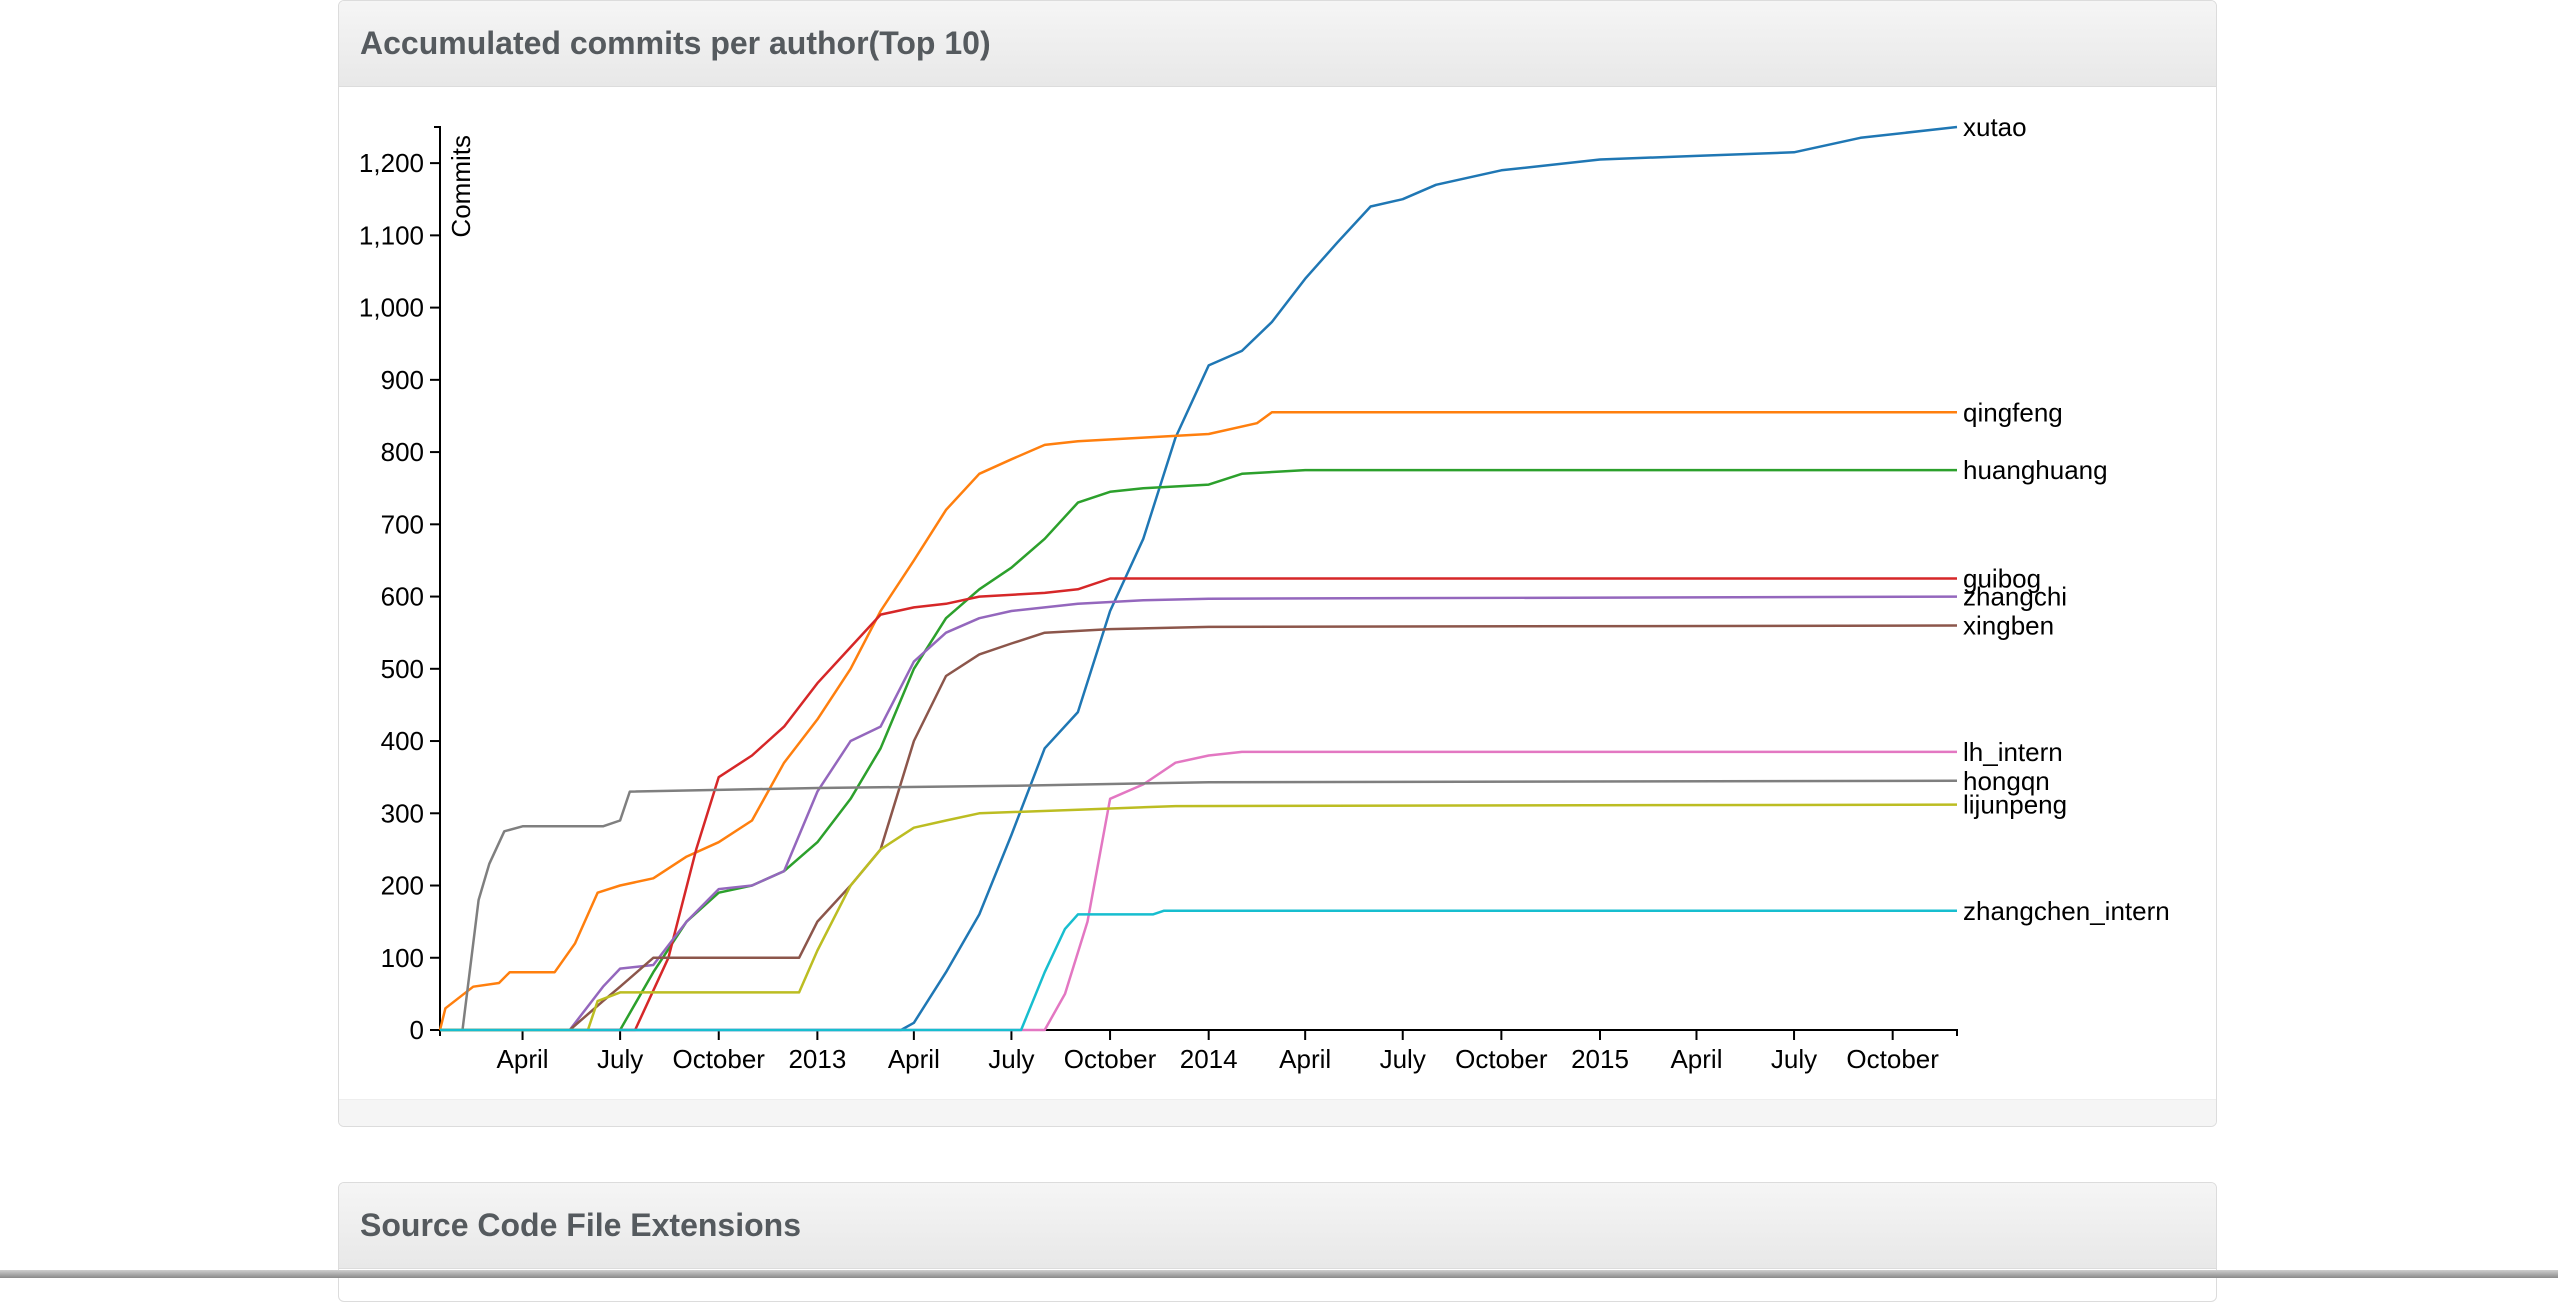  What do you see at coordinates (402, 958) in the screenshot?
I see `y-tick-label: 100` at bounding box center [402, 958].